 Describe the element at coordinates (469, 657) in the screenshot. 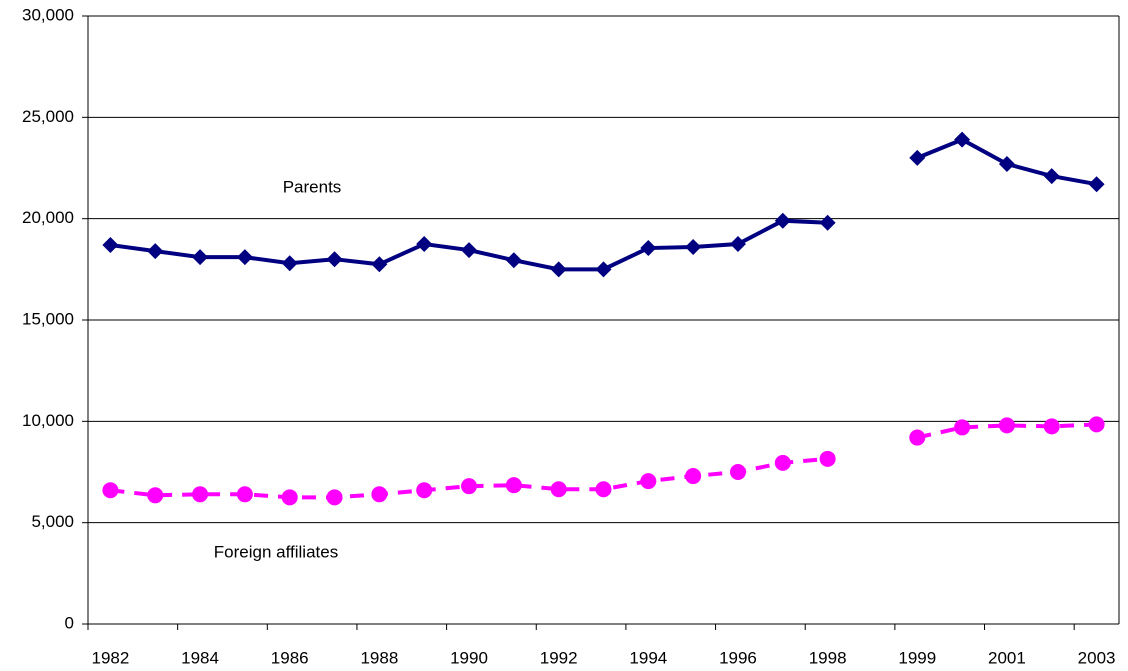

I see `x-tick-label: 1990` at that location.